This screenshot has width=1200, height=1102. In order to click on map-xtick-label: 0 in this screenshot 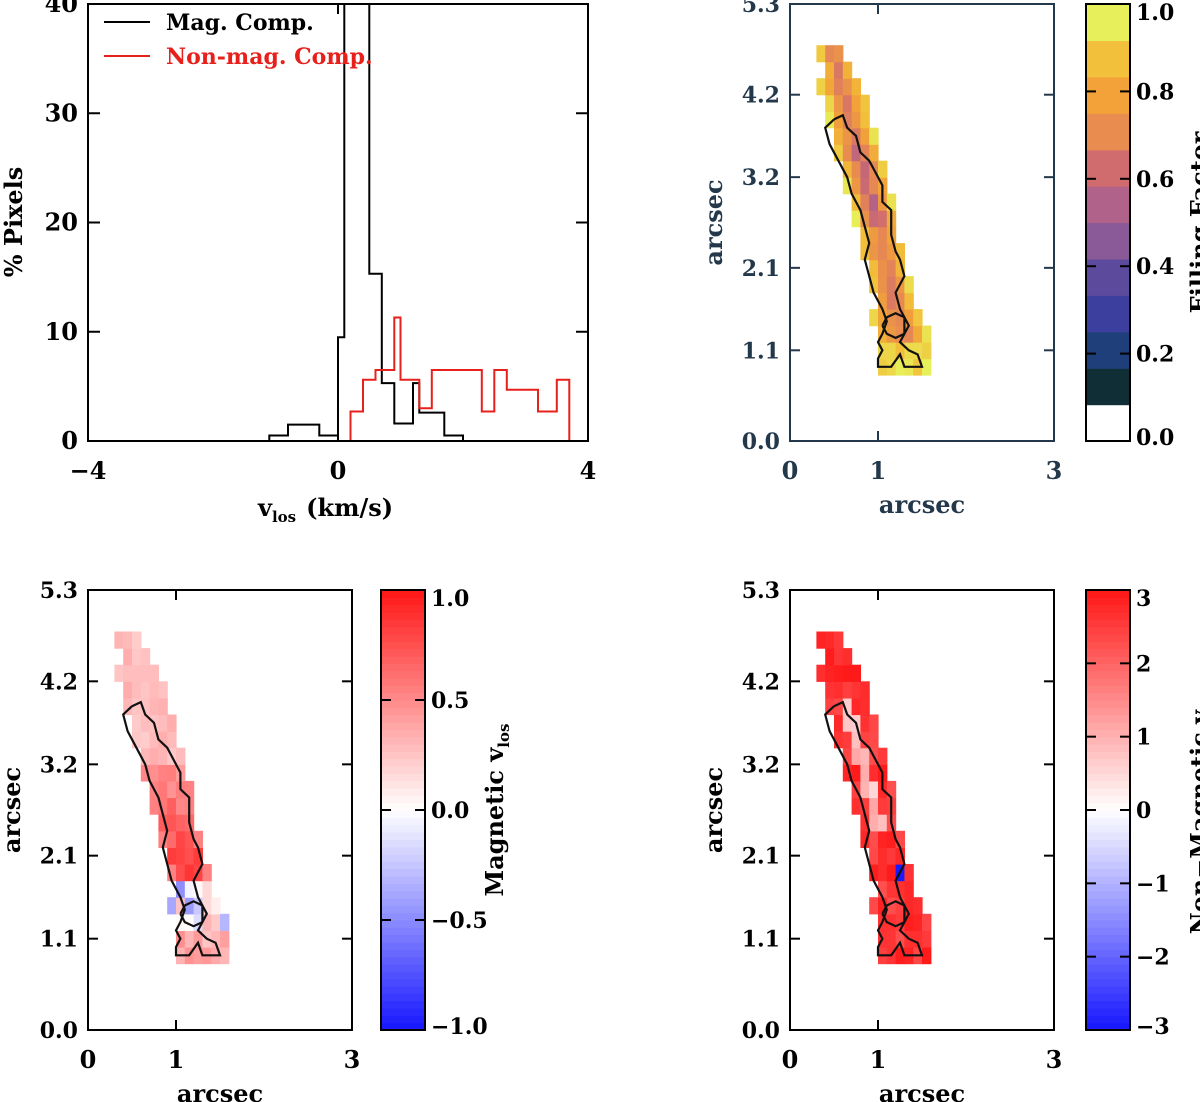, I will do `click(790, 1059)`.